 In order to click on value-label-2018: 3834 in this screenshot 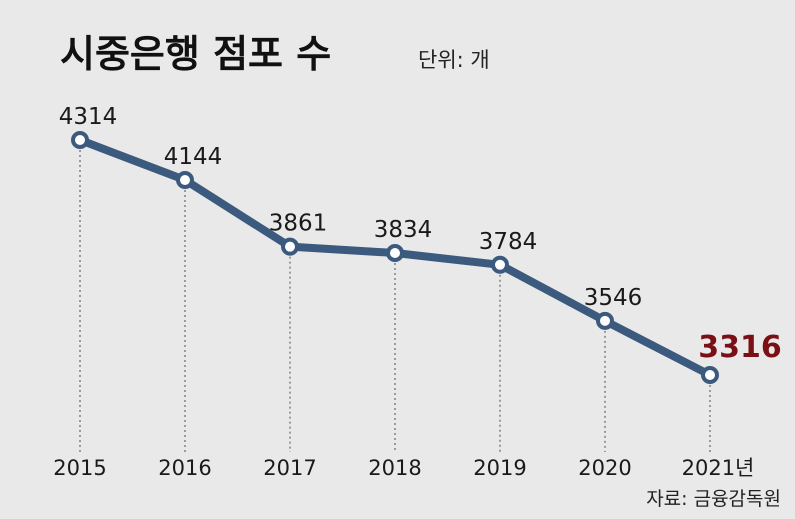, I will do `click(403, 230)`.